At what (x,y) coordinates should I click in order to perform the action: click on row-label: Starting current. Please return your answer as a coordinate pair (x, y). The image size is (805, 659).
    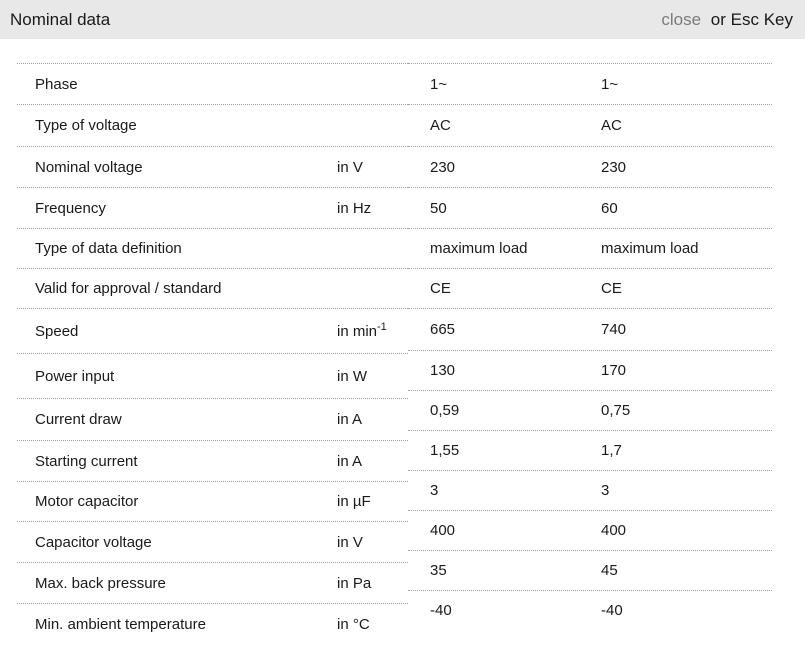
    Looking at the image, I should click on (86, 461).